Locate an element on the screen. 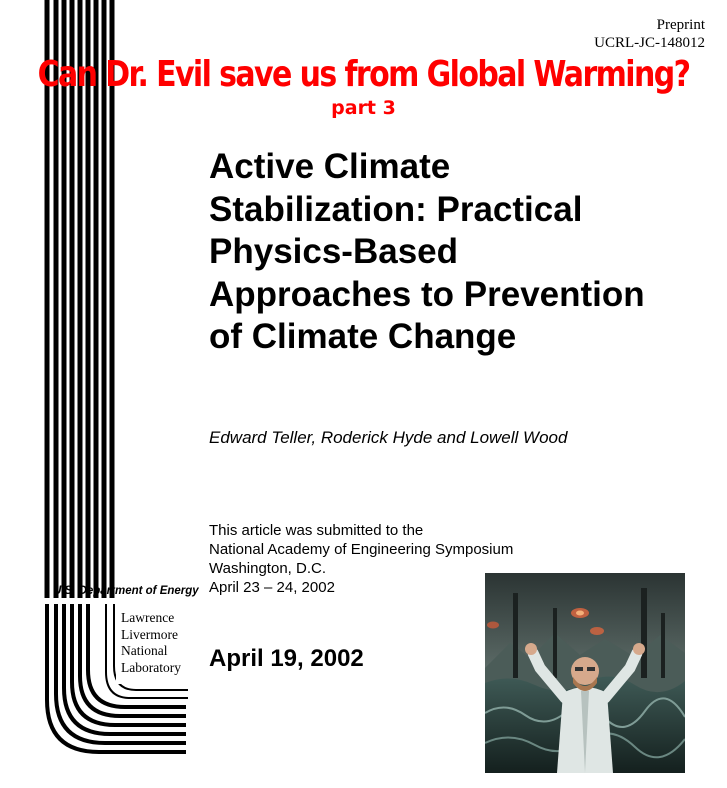  document-date: April 19, 2002 is located at coordinates (286, 658).